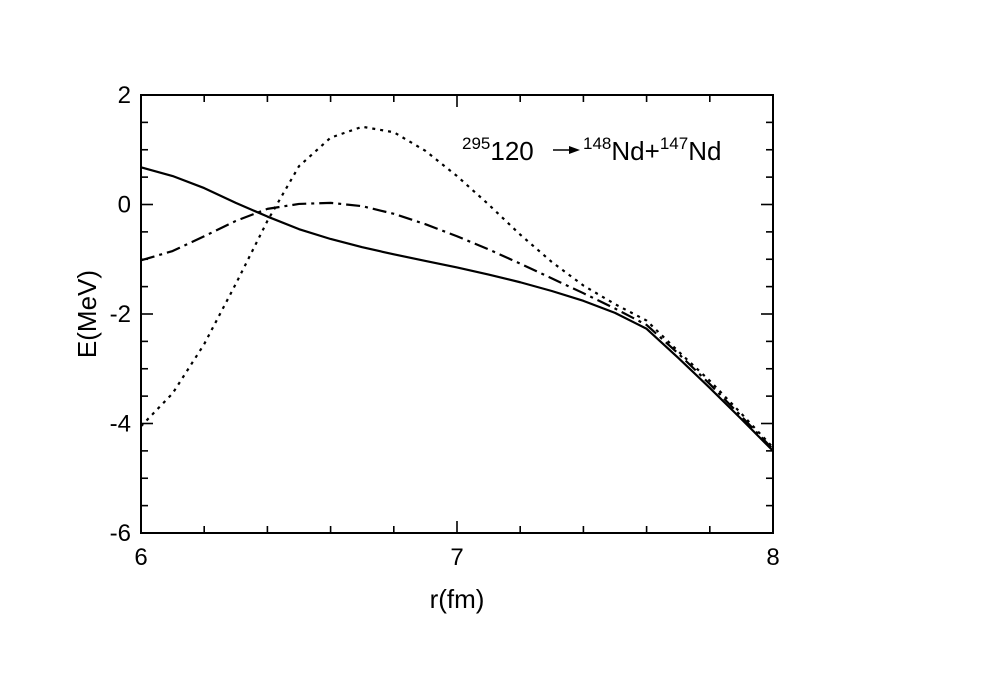 The image size is (981, 684). What do you see at coordinates (120, 533) in the screenshot?
I see `y-tick-label: -6` at bounding box center [120, 533].